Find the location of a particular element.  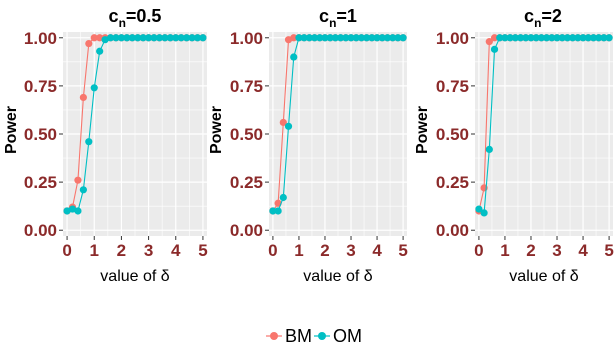

panel-title-tail: =1 is located at coordinates (346, 16).